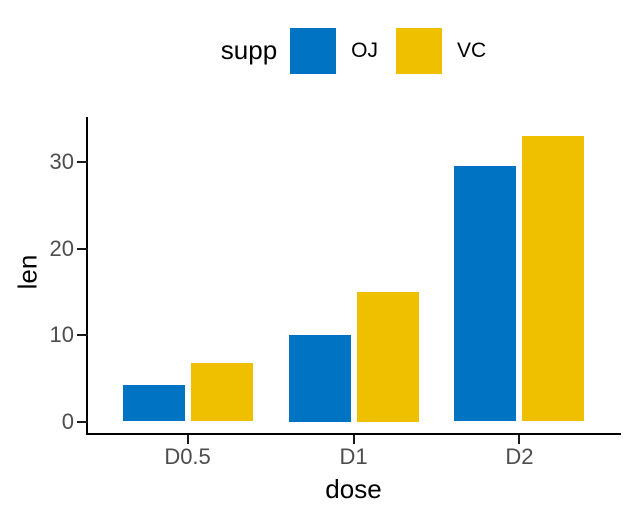  I want to click on bar-vc-d0.5, so click(221, 392).